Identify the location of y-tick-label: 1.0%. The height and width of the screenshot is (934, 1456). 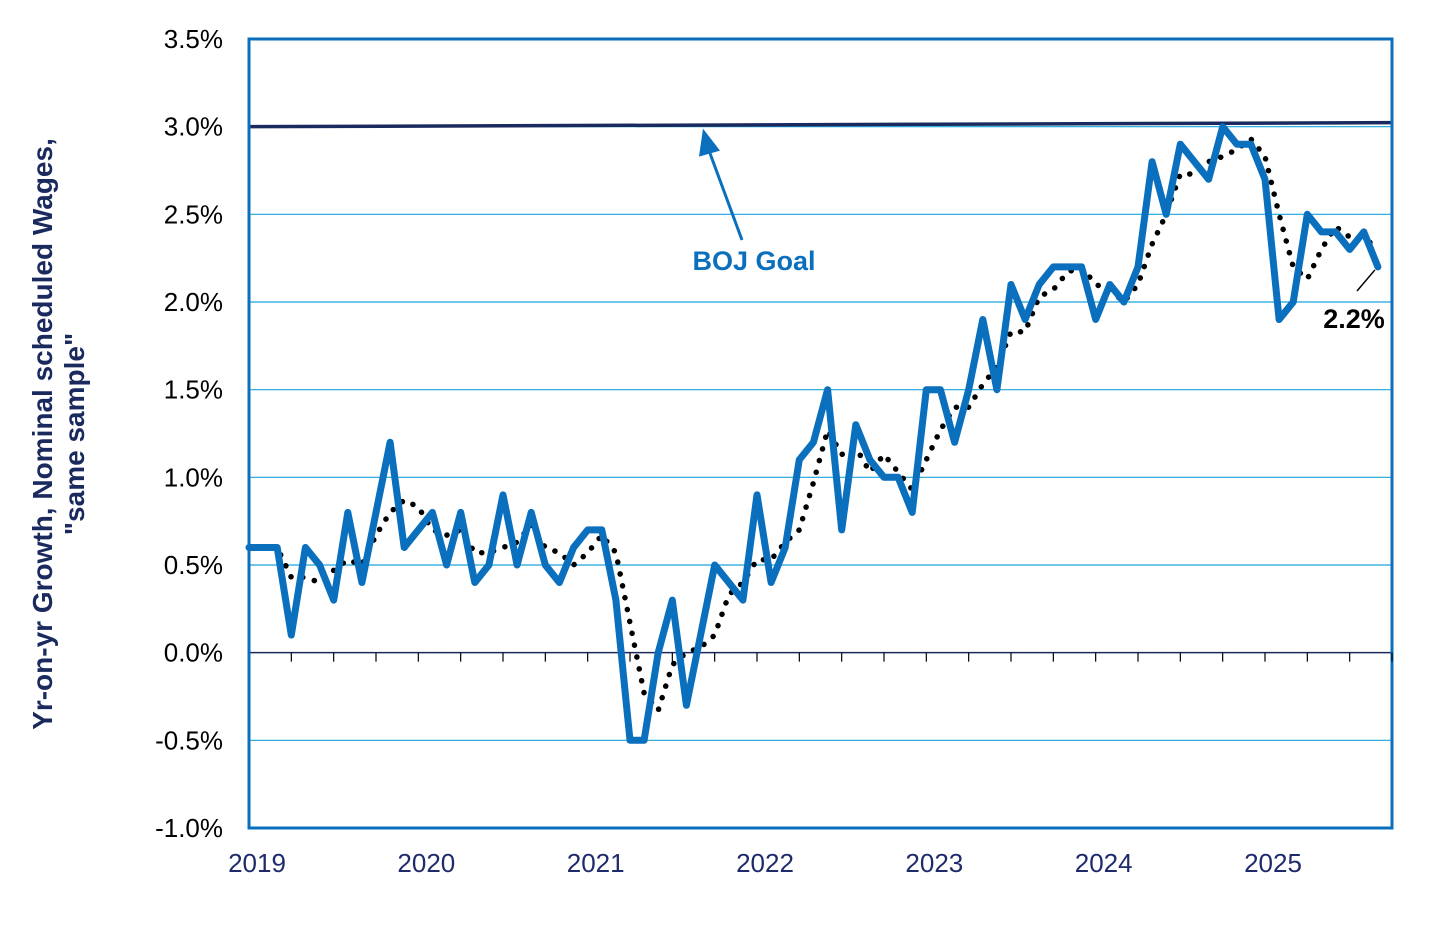
(193, 477).